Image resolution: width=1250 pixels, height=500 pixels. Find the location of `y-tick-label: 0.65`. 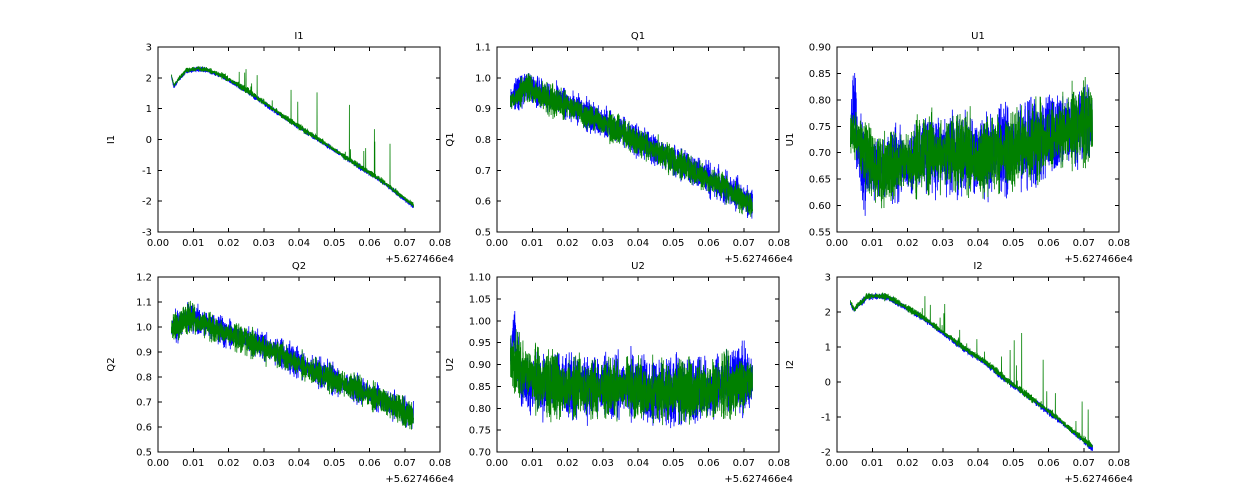

y-tick-label: 0.65 is located at coordinates (820, 180).